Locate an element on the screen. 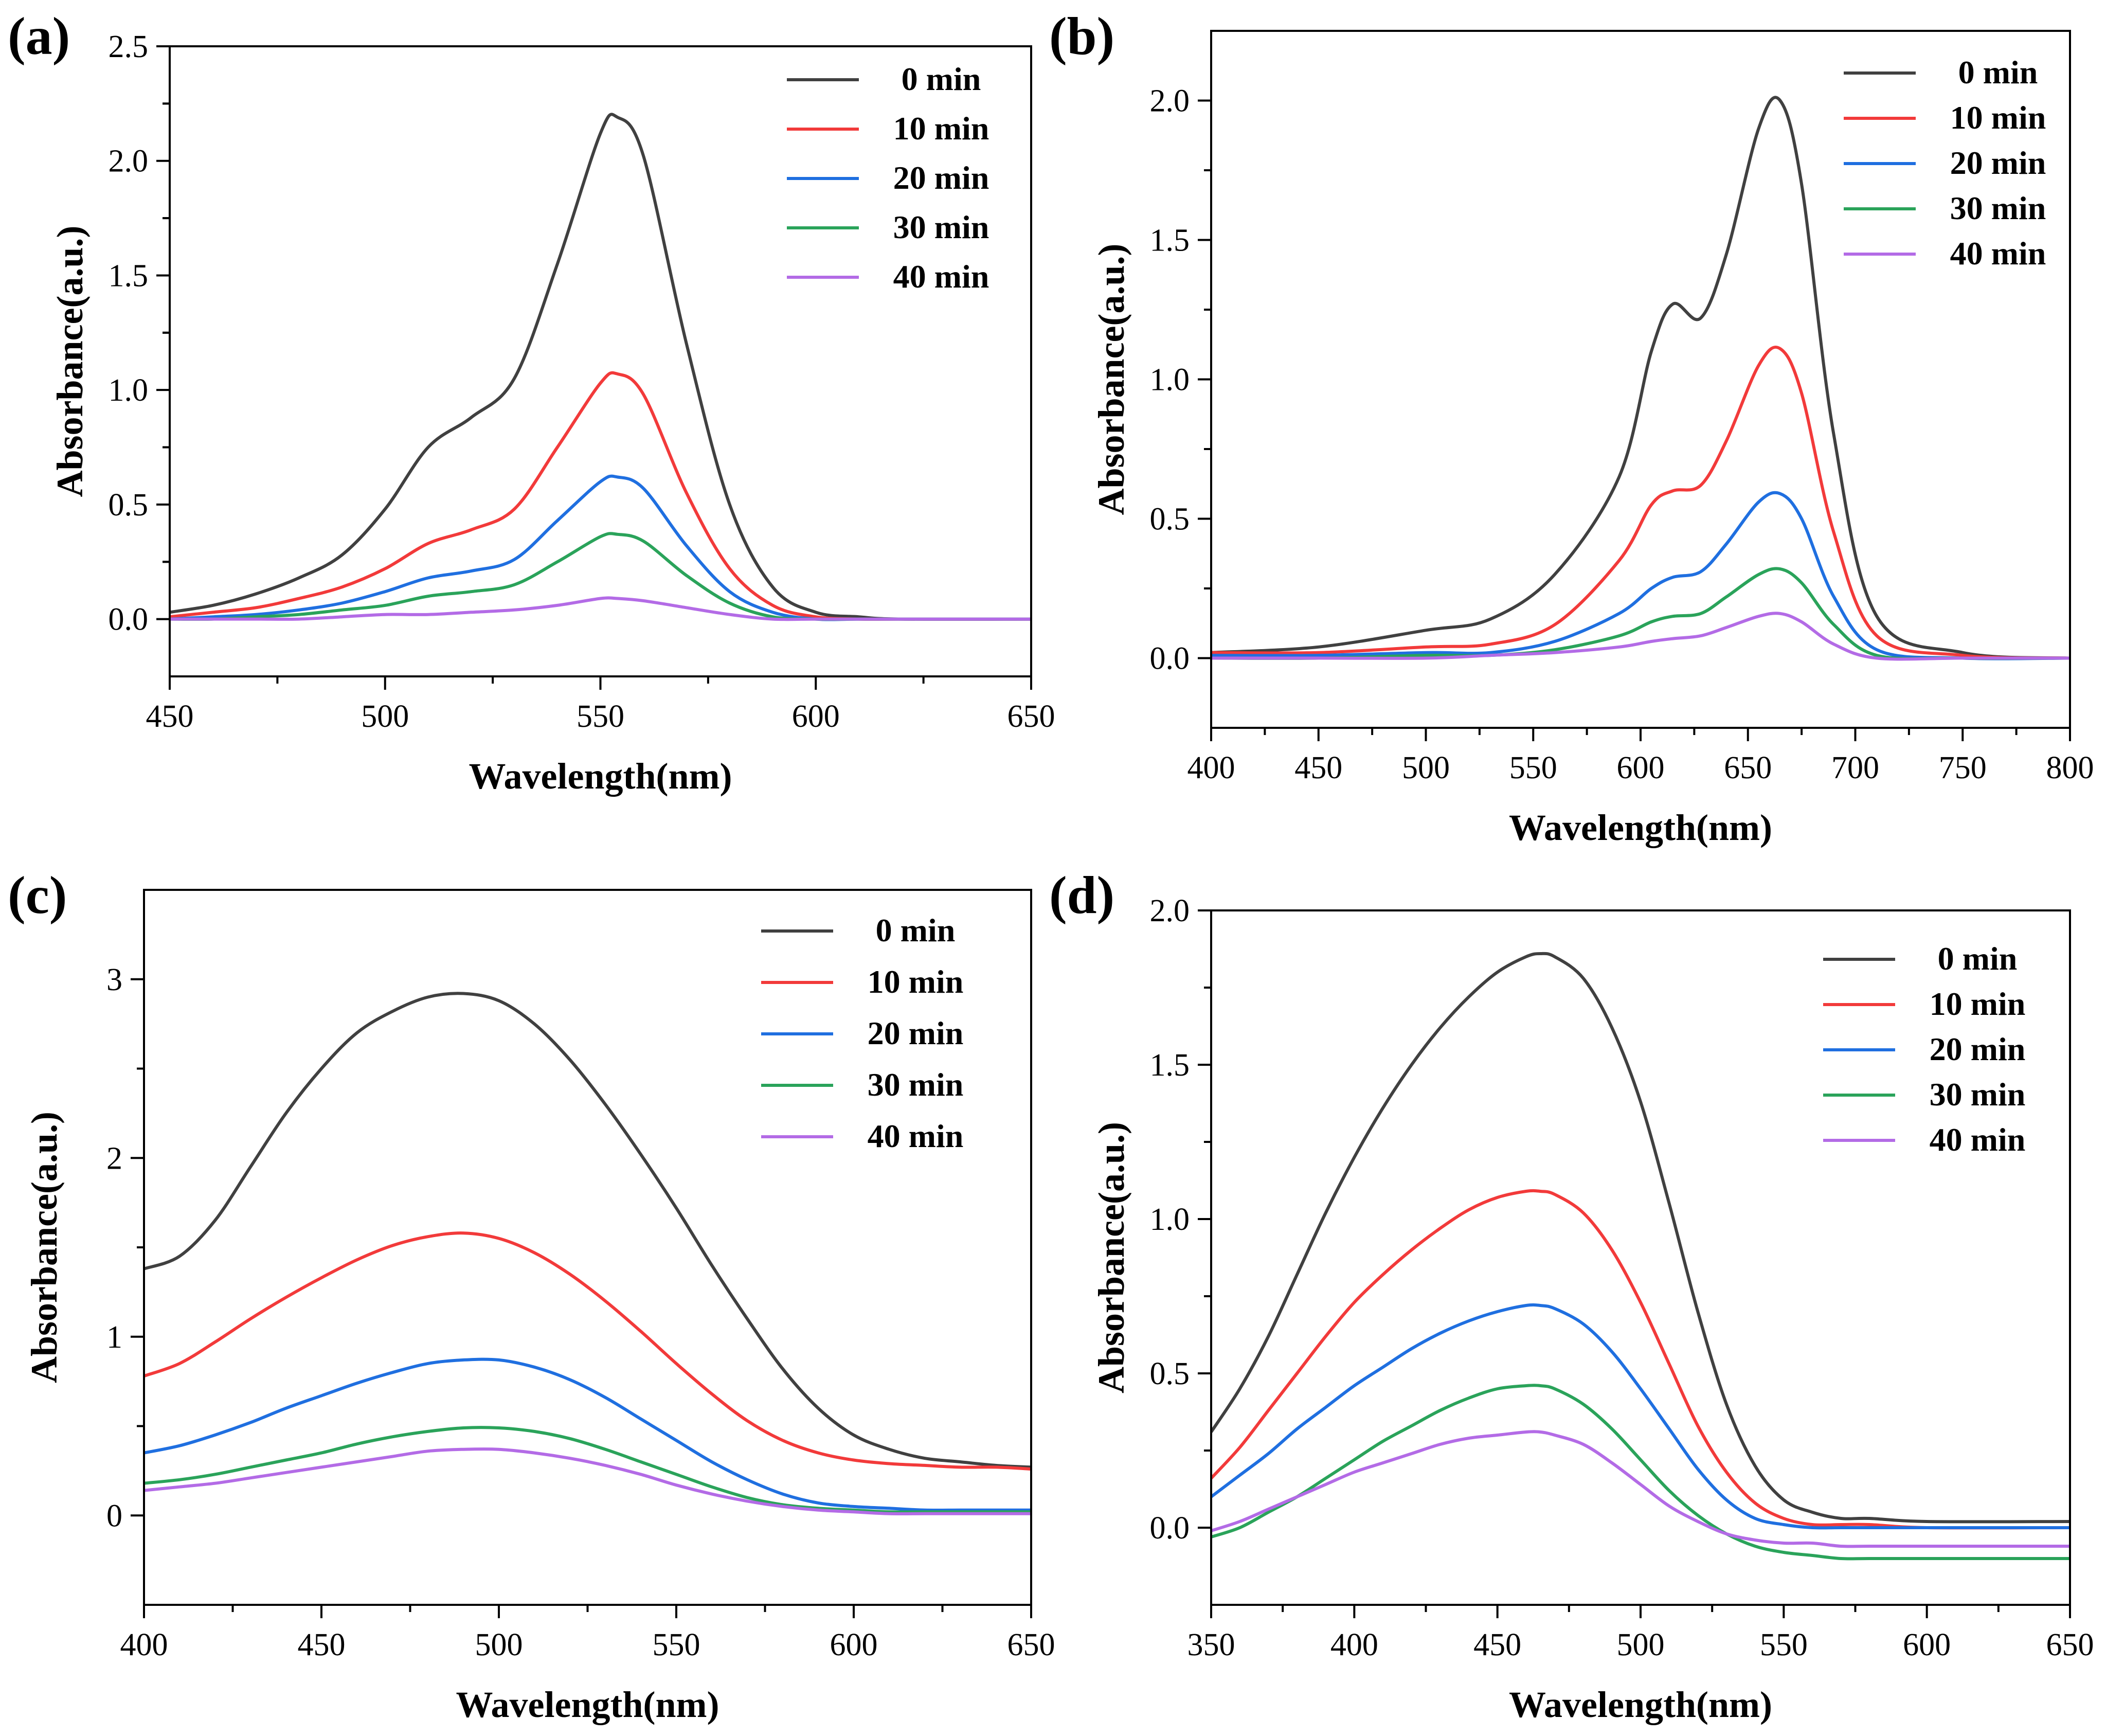 The height and width of the screenshot is (1736, 2106). panel-label: (d) is located at coordinates (1081, 895).